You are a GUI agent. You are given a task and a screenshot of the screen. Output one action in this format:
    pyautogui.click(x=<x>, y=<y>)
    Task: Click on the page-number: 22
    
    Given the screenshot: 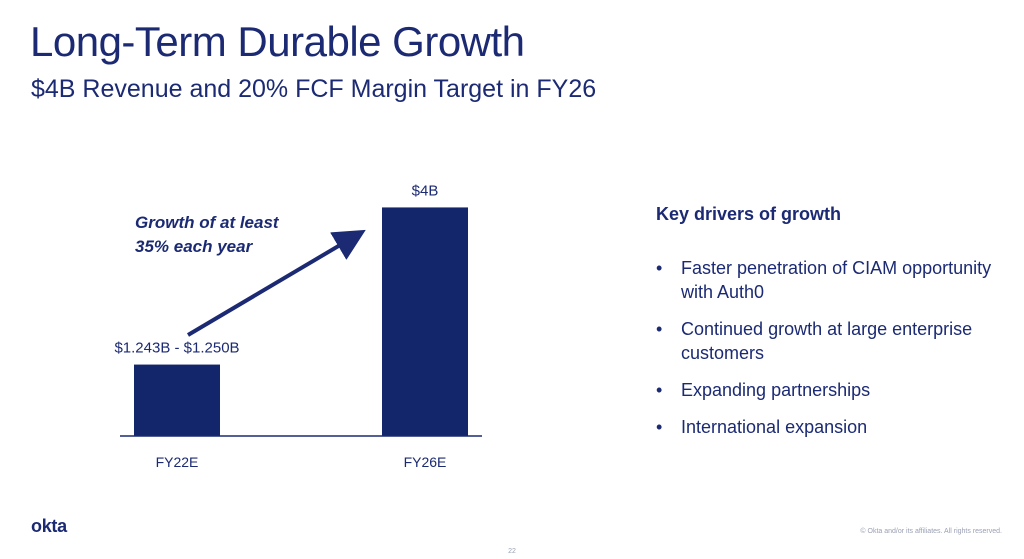 What is the action you would take?
    pyautogui.click(x=512, y=551)
    